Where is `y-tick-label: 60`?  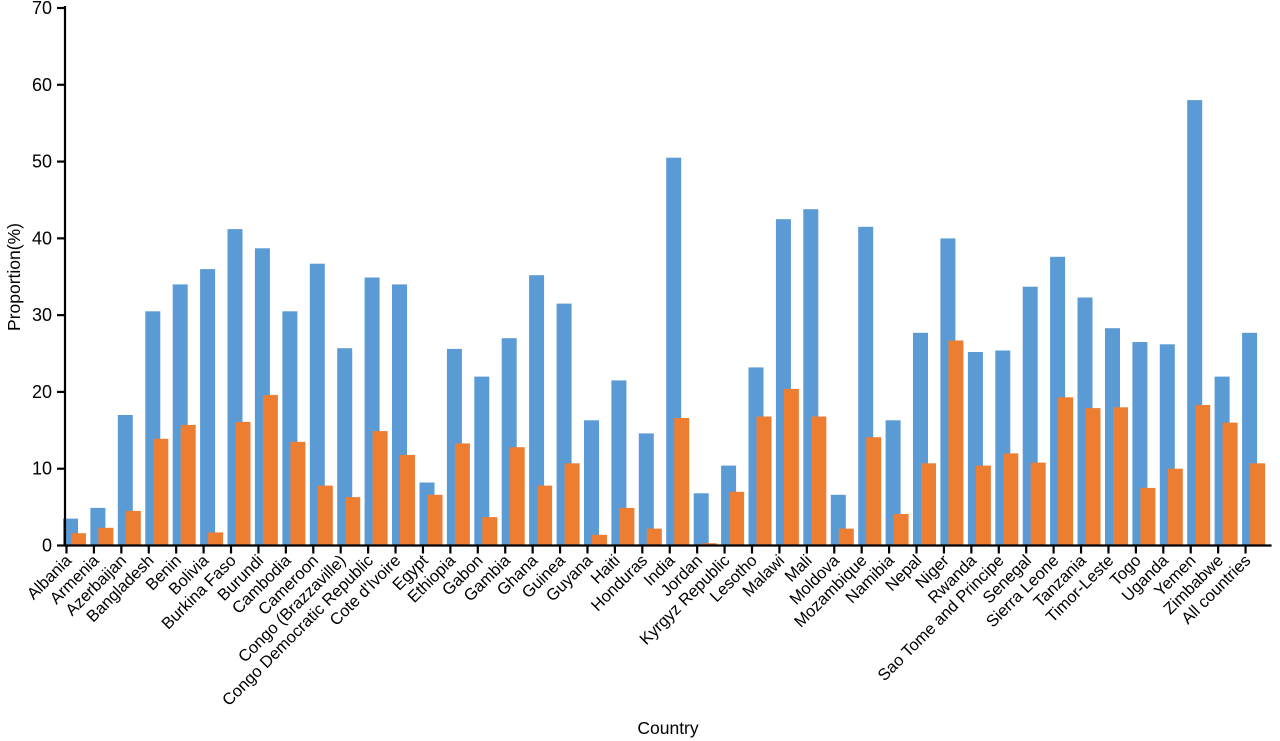 y-tick-label: 60 is located at coordinates (42, 85).